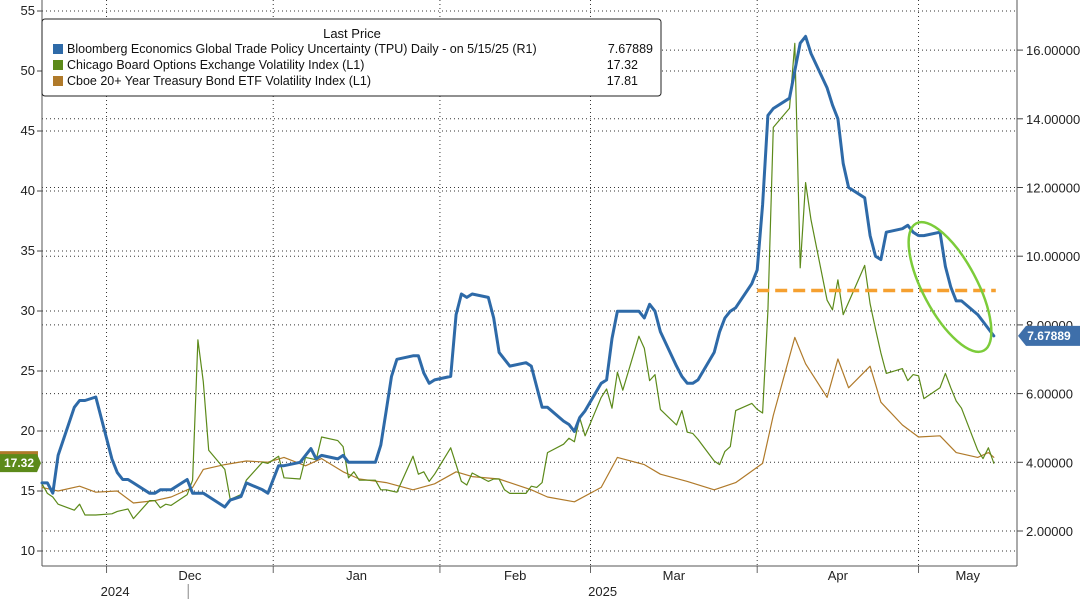 Image resolution: width=1082 pixels, height=599 pixels. Describe the element at coordinates (1053, 119) in the screenshot. I see `right-axis-tick-label: 14.00000` at that location.